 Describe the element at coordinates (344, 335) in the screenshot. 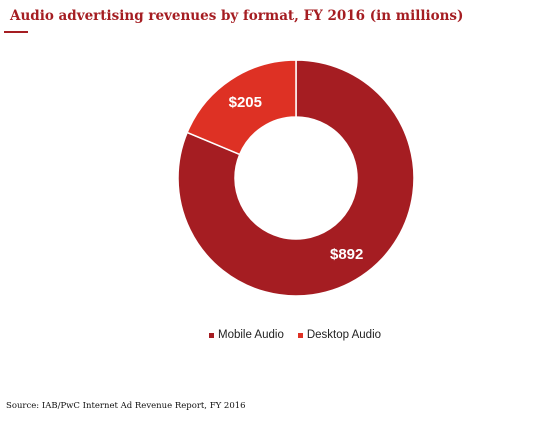

I see `legend-label-desktop-audio: Desktop Audio` at that location.